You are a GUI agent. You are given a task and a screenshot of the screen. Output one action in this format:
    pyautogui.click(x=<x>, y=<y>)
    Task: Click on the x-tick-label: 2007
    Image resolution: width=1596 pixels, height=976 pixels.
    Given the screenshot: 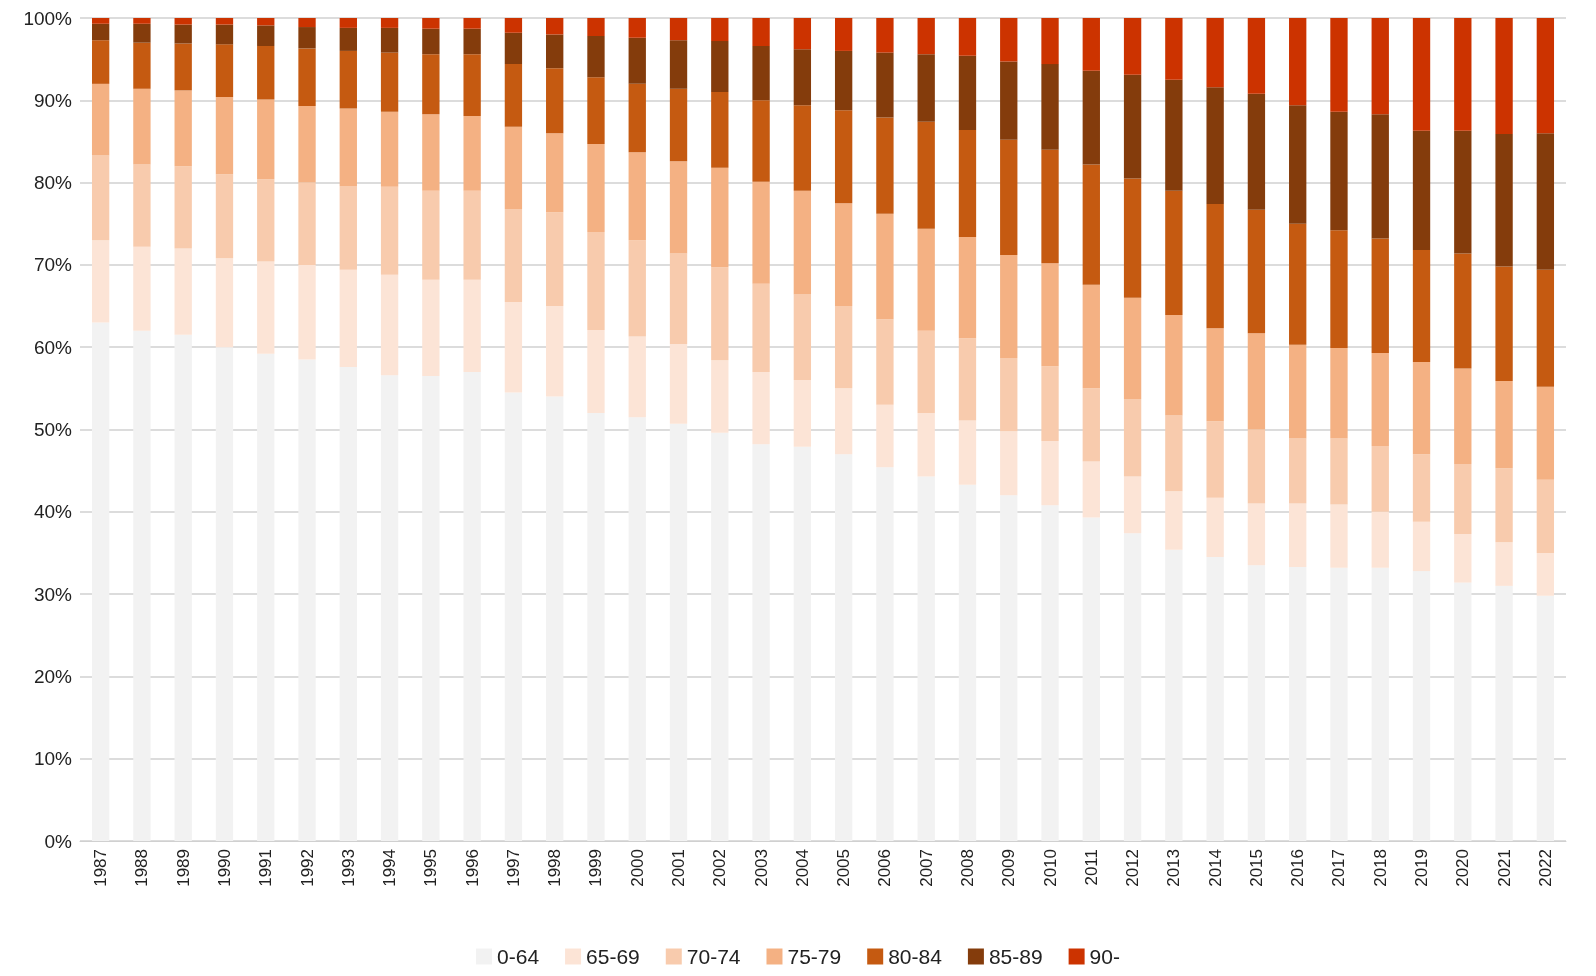 What is the action you would take?
    pyautogui.click(x=926, y=868)
    